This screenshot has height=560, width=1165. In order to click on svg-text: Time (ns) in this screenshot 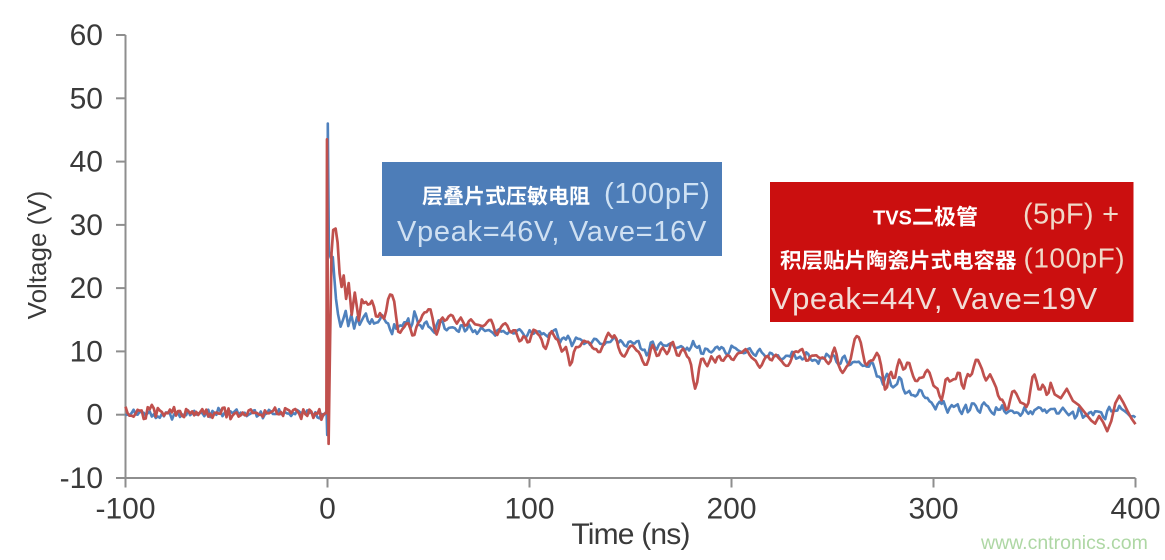, I will do `click(630, 534)`.